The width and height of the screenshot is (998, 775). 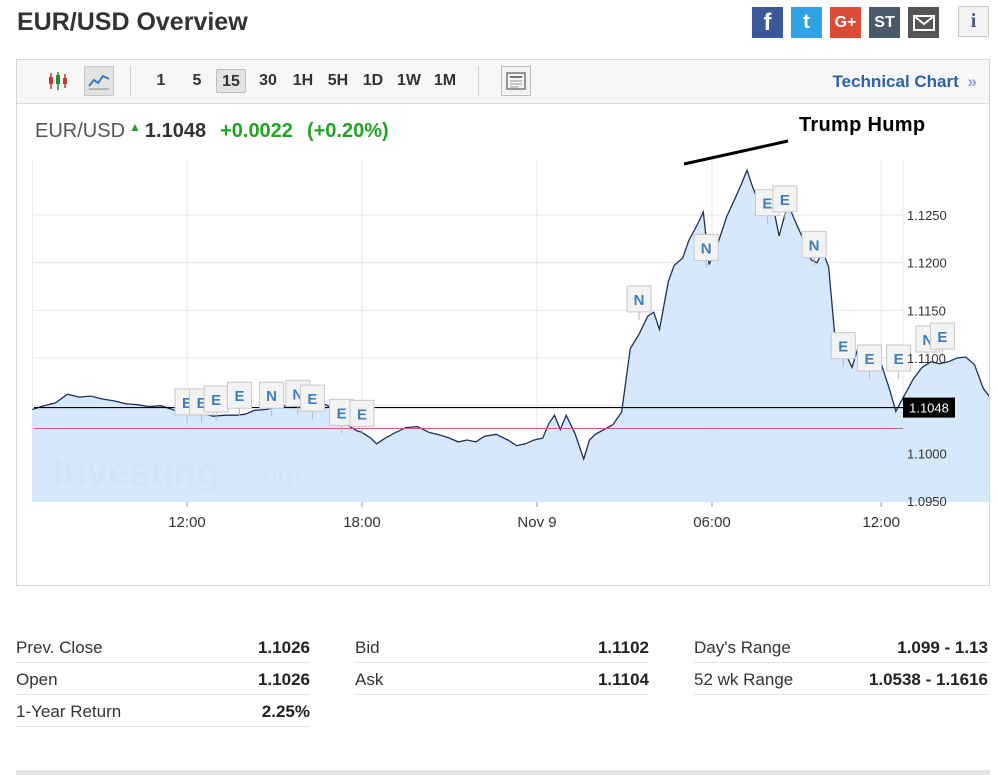 What do you see at coordinates (502, 647) in the screenshot?
I see `stat-row: Bid 1.1102` at bounding box center [502, 647].